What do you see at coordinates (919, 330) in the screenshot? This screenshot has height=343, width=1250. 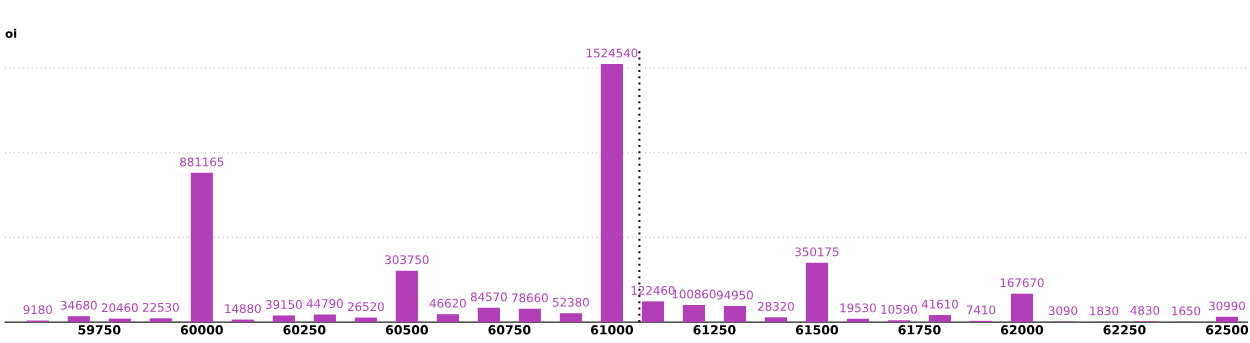 I see `x-tick-label: 61750` at bounding box center [919, 330].